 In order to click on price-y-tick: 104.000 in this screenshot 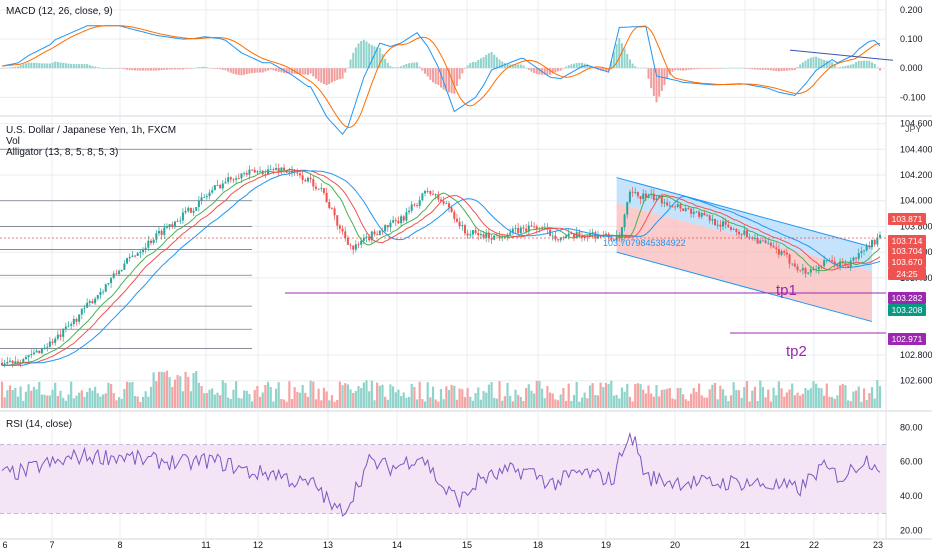, I will do `click(916, 201)`.